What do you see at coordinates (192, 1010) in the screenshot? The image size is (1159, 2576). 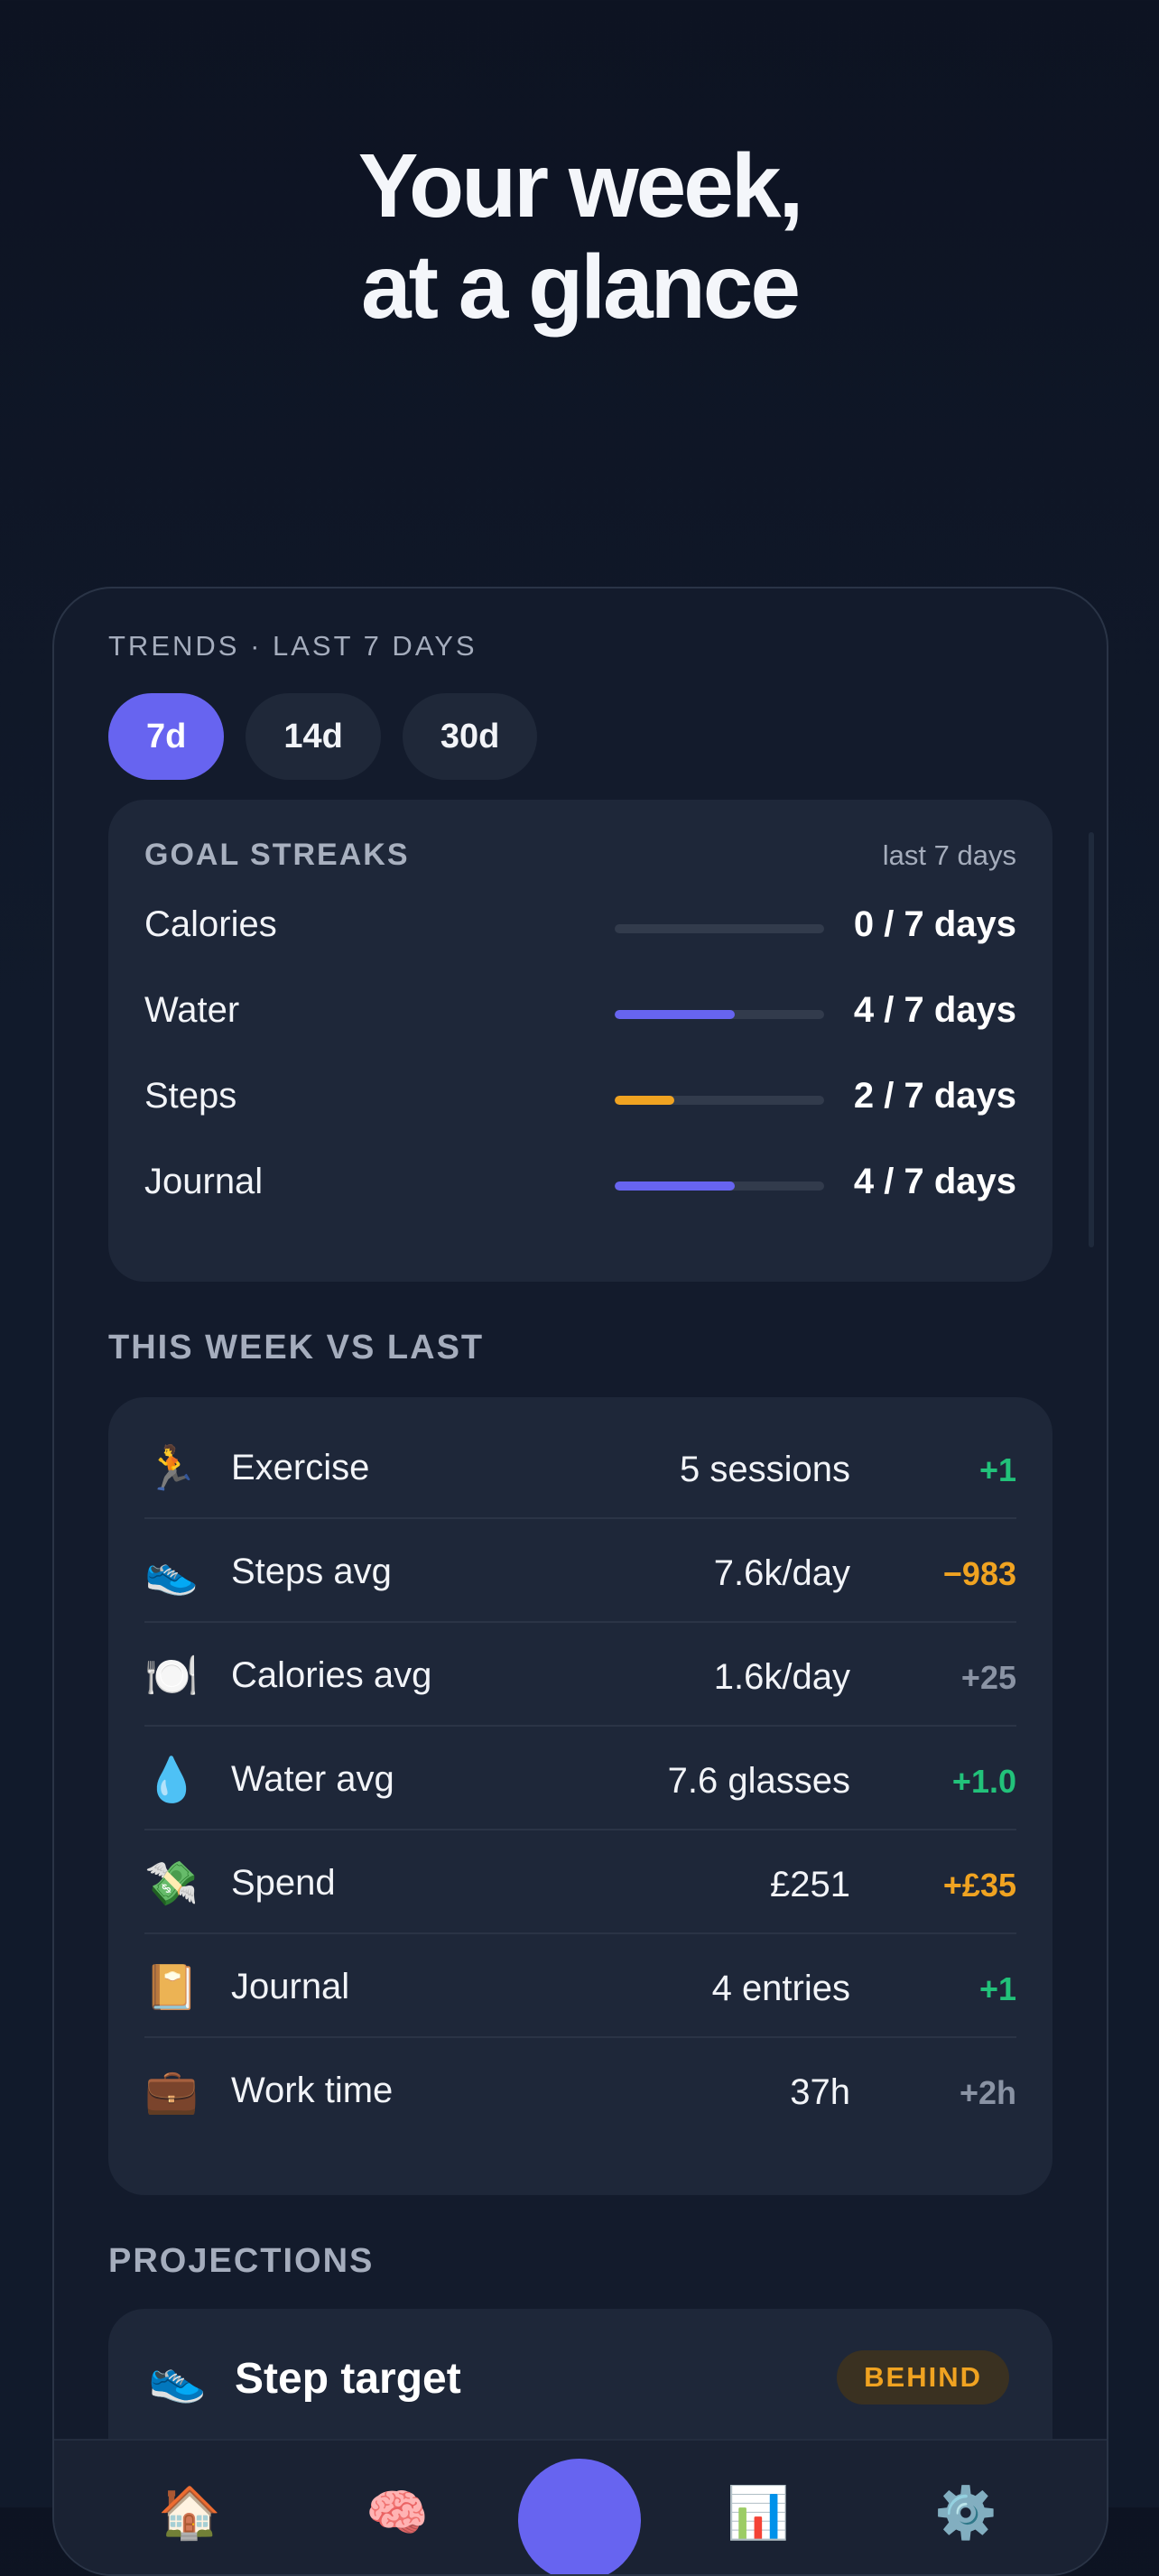 I see `streak-name: Water` at bounding box center [192, 1010].